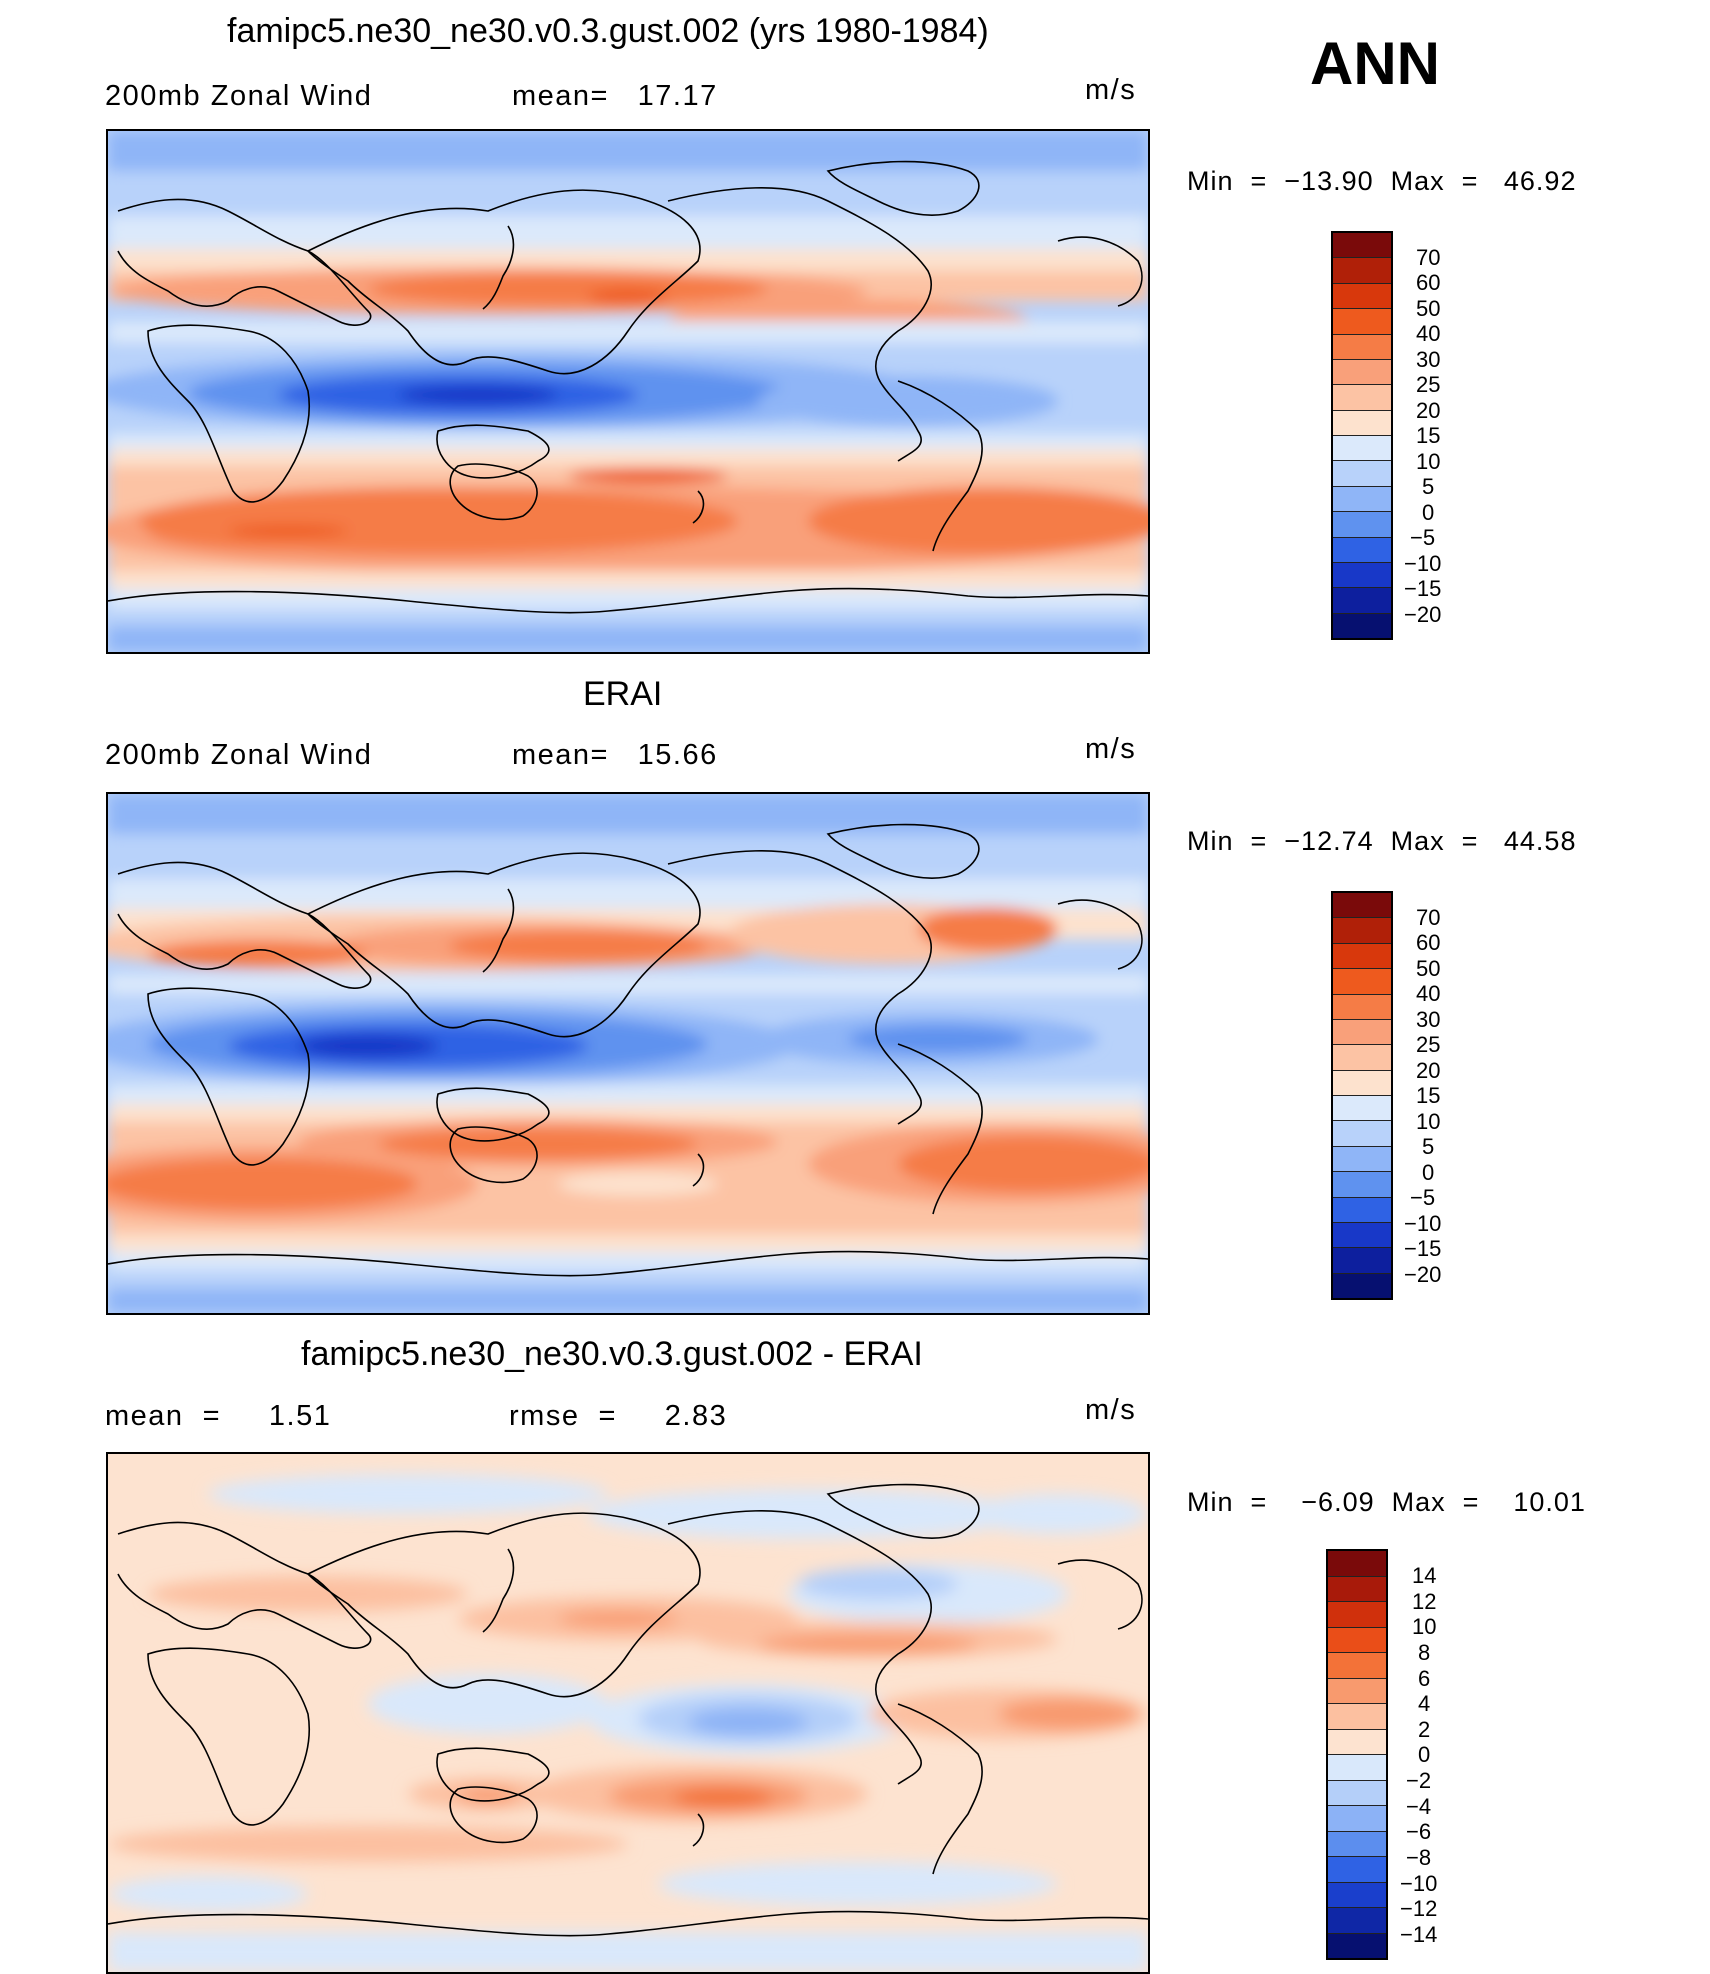  Describe the element at coordinates (615, 96) in the screenshot. I see `panel1-mean-label: mean= 17.17` at that location.